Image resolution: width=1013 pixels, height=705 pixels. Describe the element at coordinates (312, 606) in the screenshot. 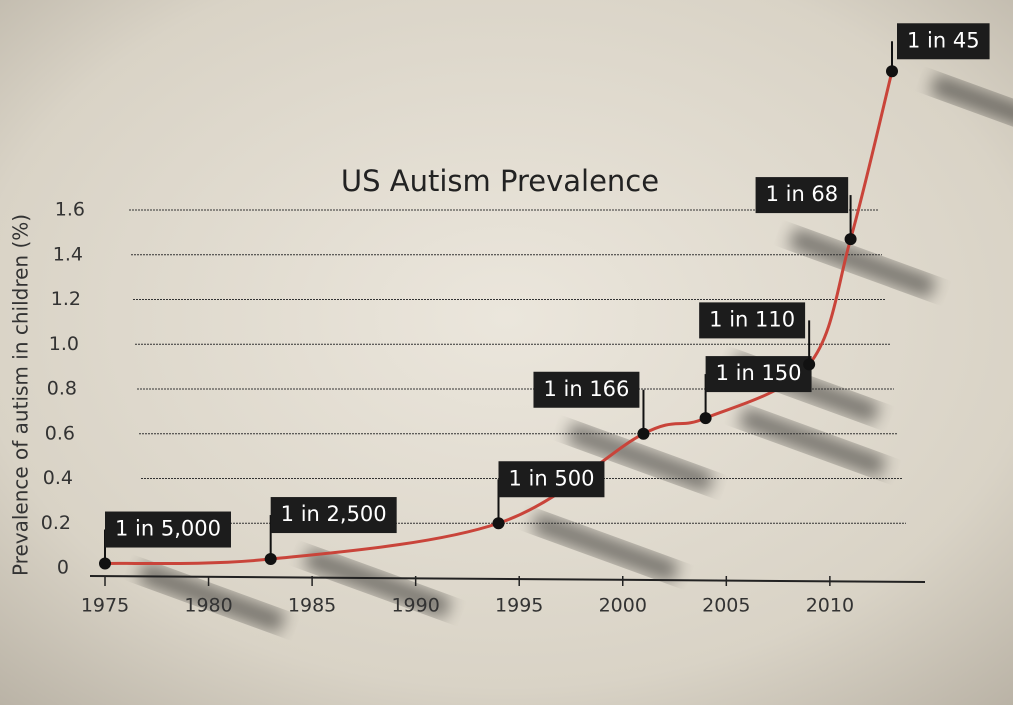

I see `x-tick-label: 1985` at that location.